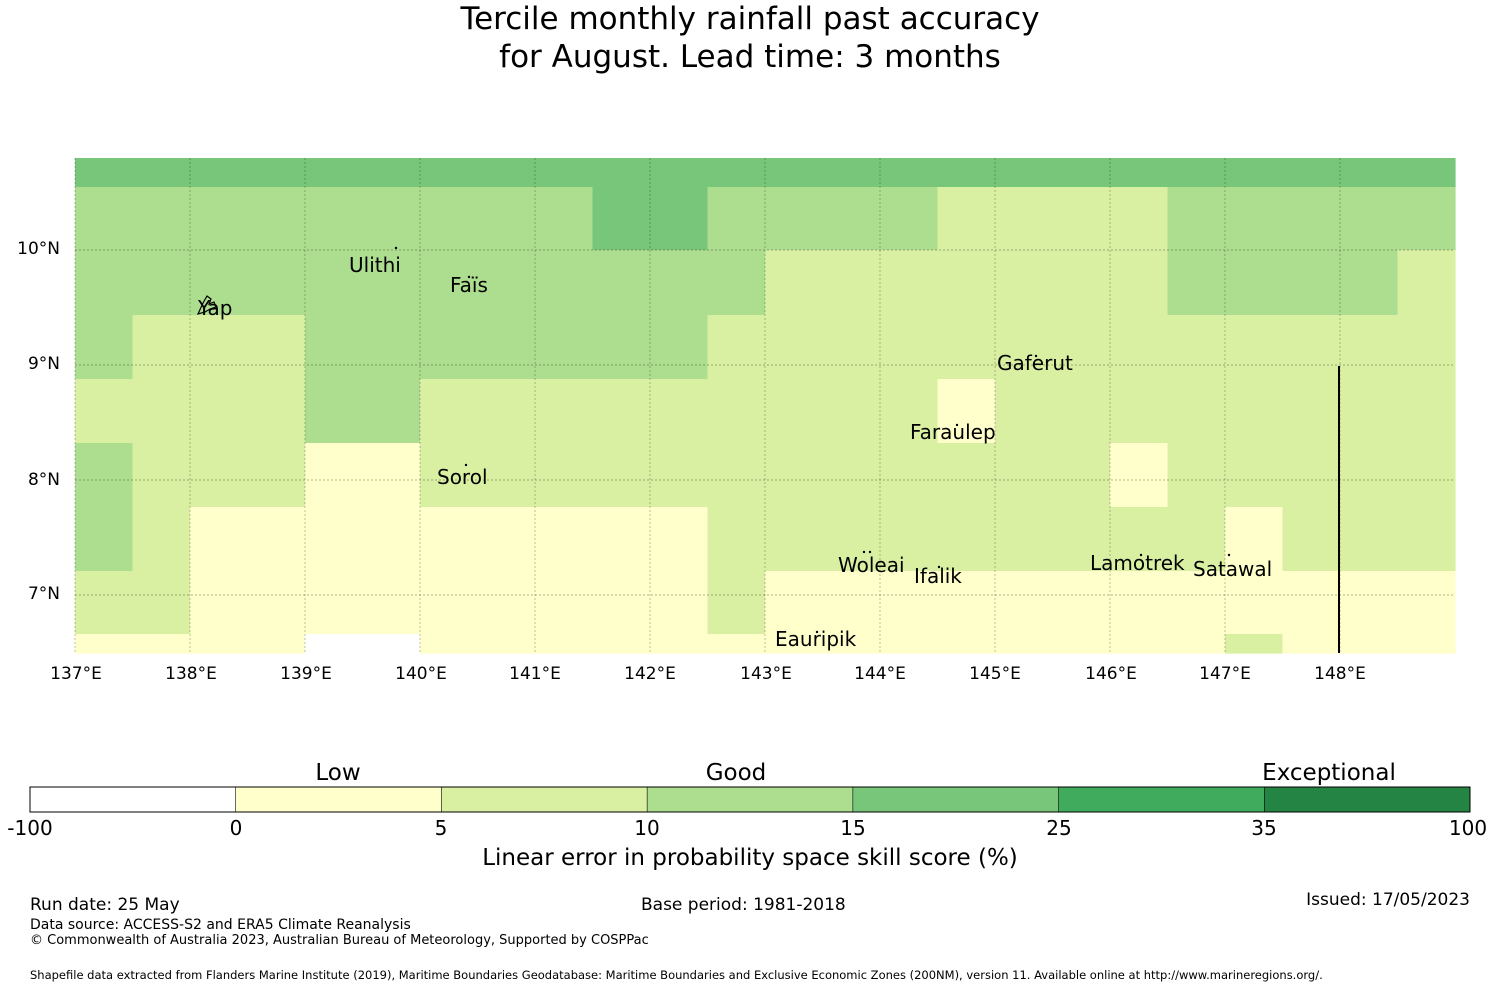 Image resolution: width=1500 pixels, height=990 pixels. Describe the element at coordinates (995, 674) in the screenshot. I see `lon-label-145e: 145°E` at that location.